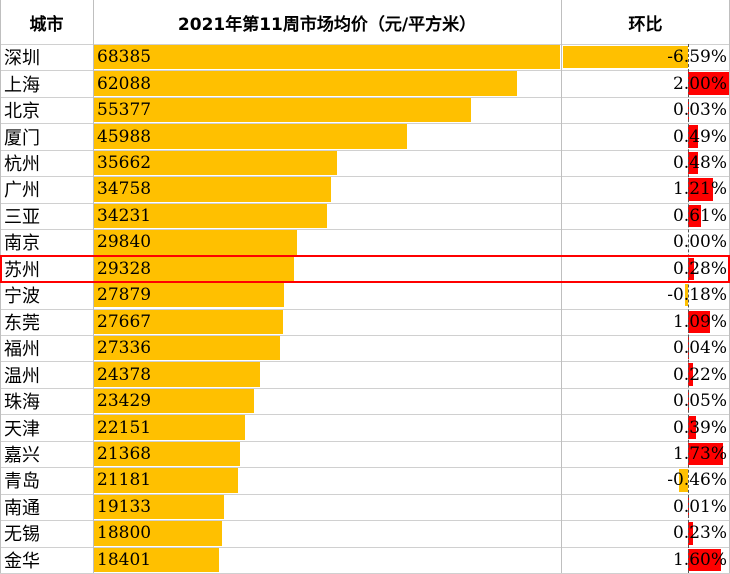 This screenshot has height=574, width=730. I want to click on price-value: 29328, so click(124, 269).